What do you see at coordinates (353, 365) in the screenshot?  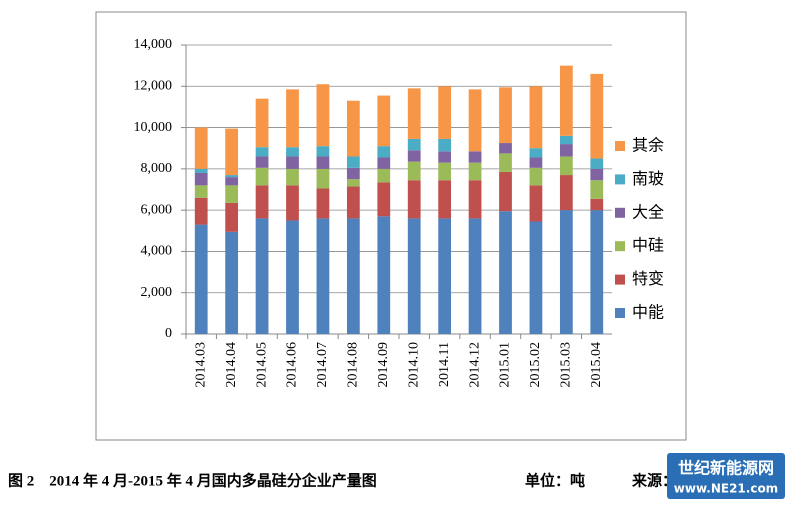 I see `x-tick-label: 2014.08` at bounding box center [353, 365].